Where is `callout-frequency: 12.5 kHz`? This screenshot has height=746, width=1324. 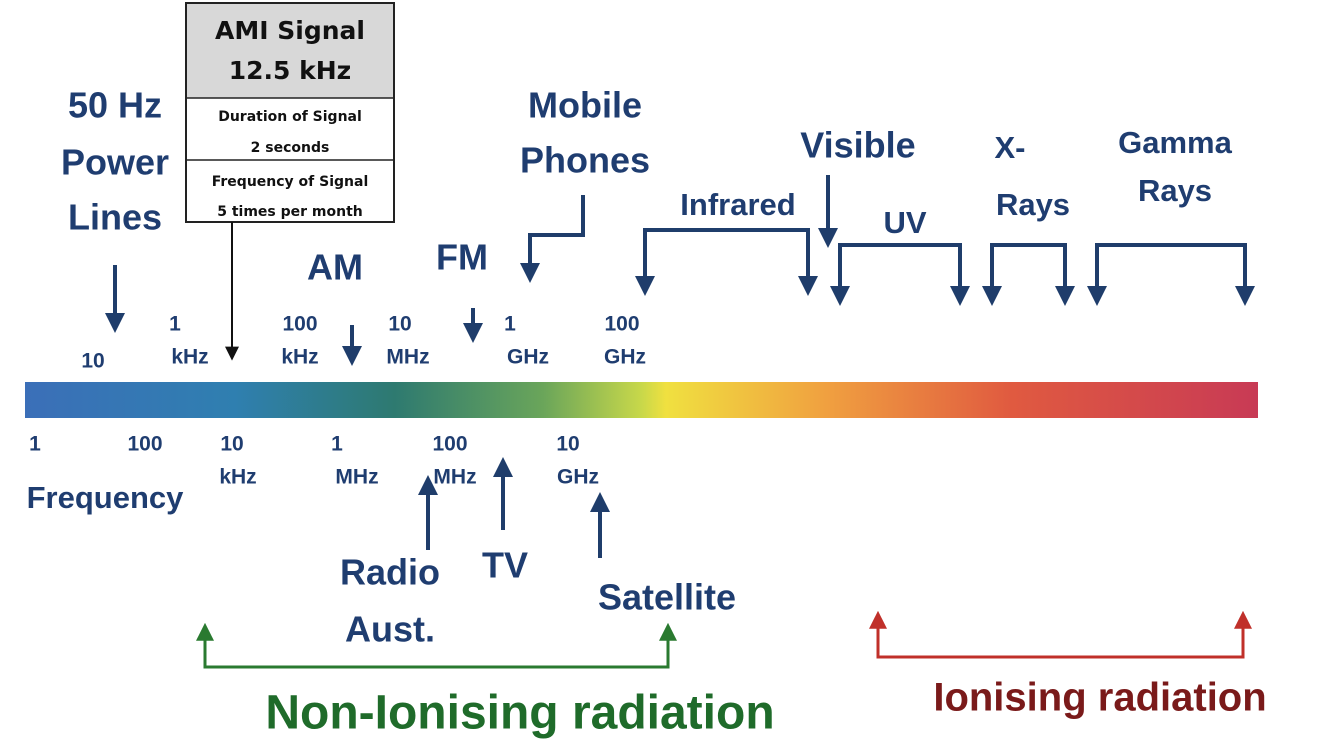
callout-frequency: 12.5 kHz is located at coordinates (290, 70).